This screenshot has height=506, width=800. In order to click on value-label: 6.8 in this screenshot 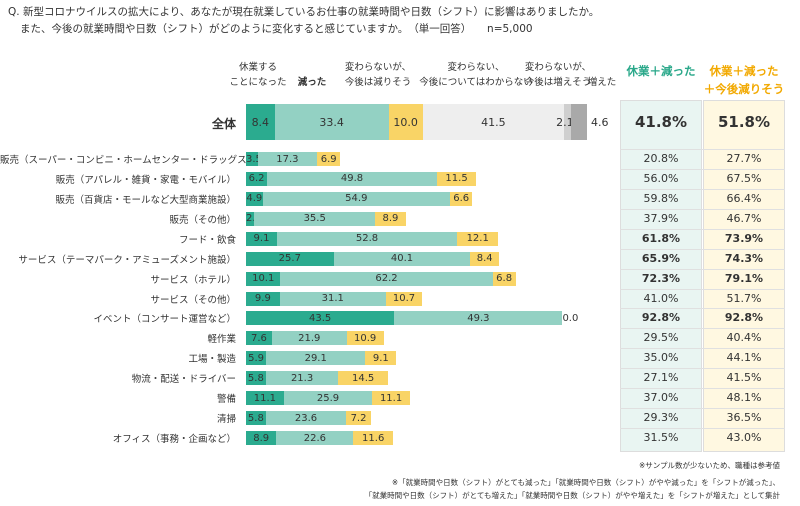, I will do `click(504, 279)`.